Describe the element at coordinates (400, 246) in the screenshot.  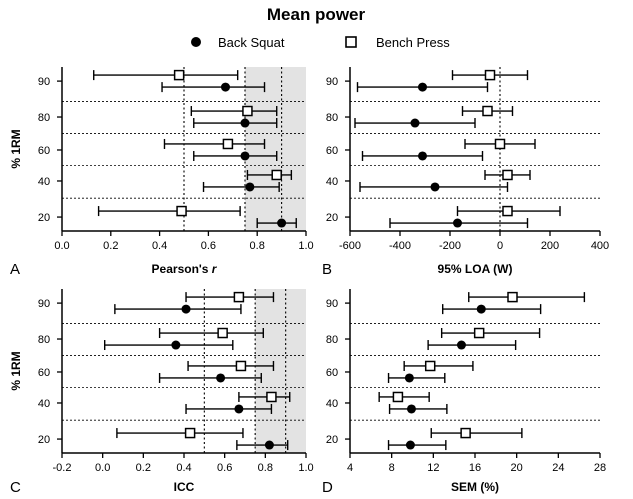
I see `x-tick-label: -400` at that location.